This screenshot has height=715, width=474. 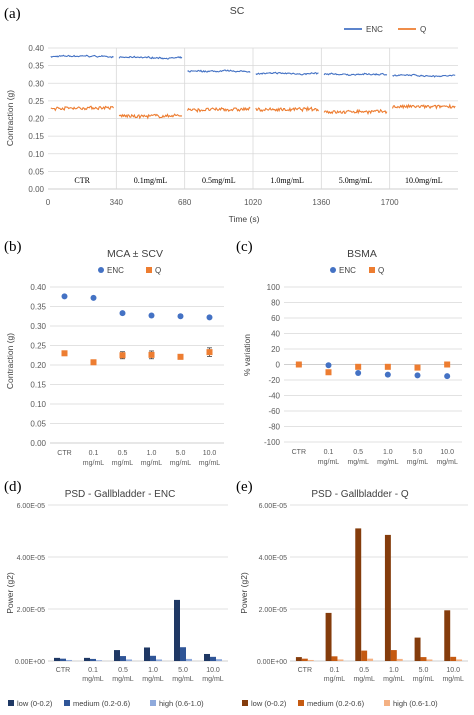 What do you see at coordinates (329, 452) in the screenshot?
I see `x-tick-label: 0.1` at bounding box center [329, 452].